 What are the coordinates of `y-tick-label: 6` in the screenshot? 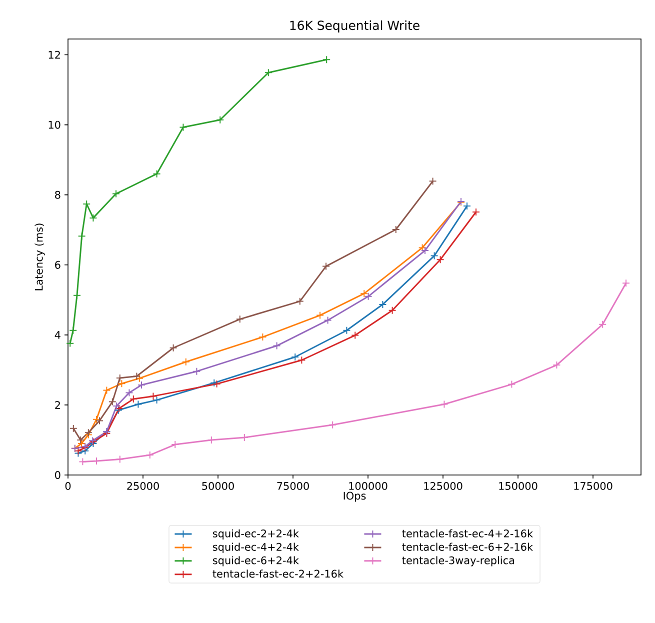 It's located at (57, 264).